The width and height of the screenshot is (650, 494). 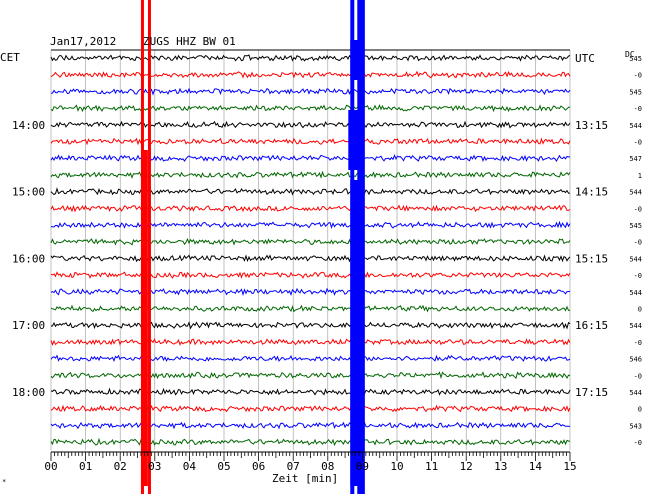 I want to click on x-tick-label: 04, so click(x=190, y=466).